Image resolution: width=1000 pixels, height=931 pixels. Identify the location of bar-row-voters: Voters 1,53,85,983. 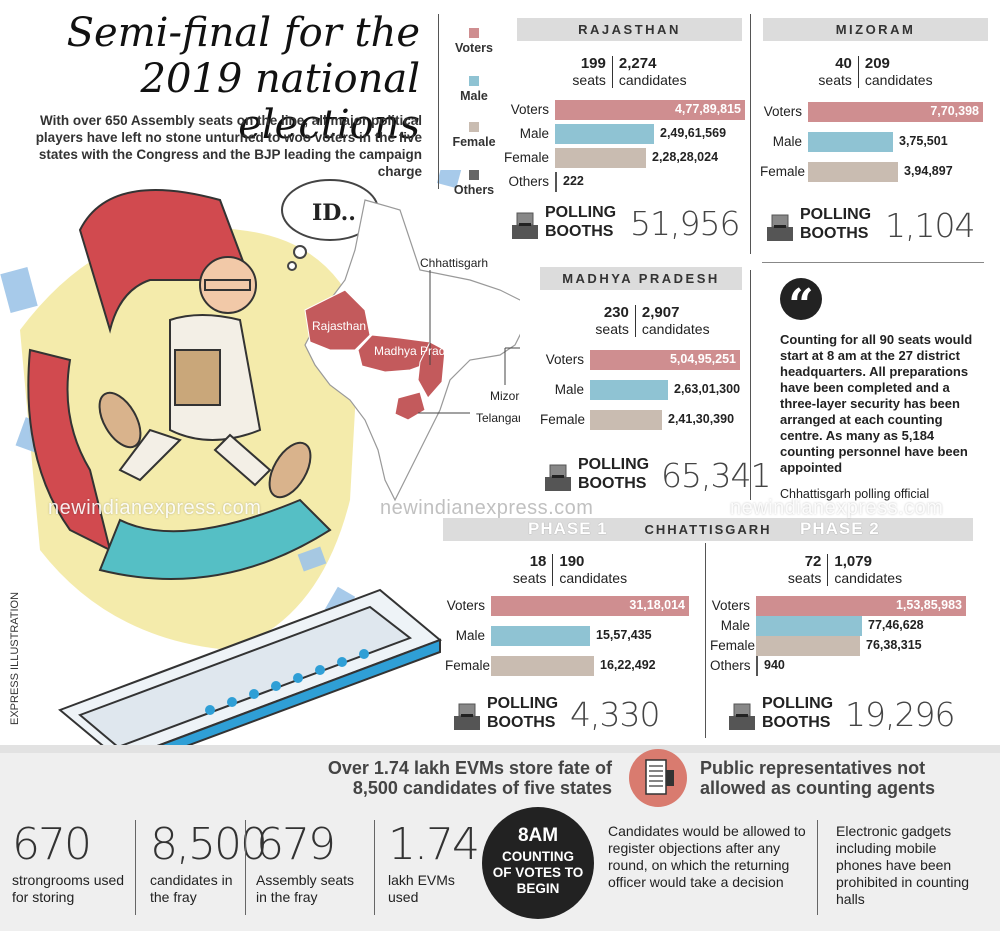
(843, 606).